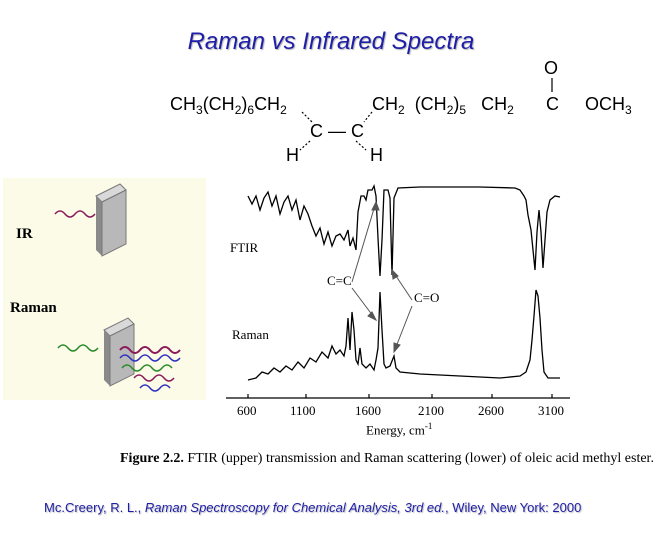 This screenshot has height=540, width=662. I want to click on x-axis-title: Energy, cm-1, so click(399, 429).